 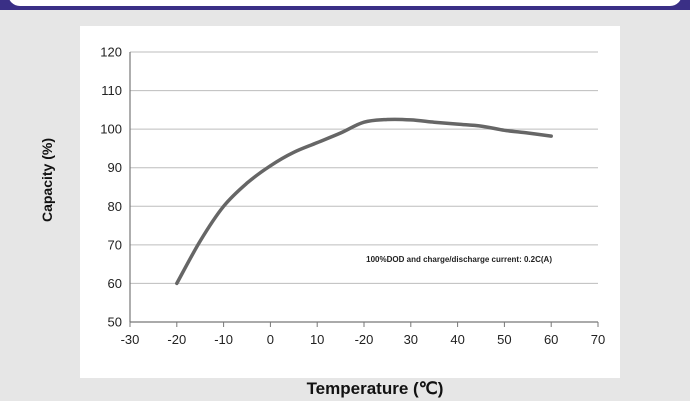 I want to click on y-tick-label: 90, so click(x=115, y=167).